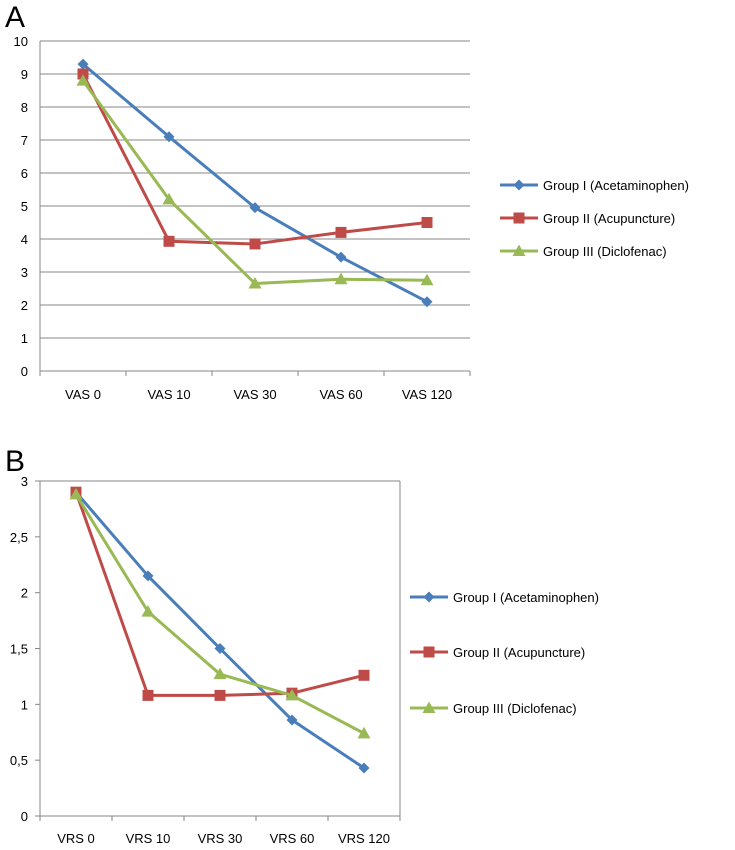 The height and width of the screenshot is (850, 735). Describe the element at coordinates (24, 107) in the screenshot. I see `y-tick-label: 8` at that location.